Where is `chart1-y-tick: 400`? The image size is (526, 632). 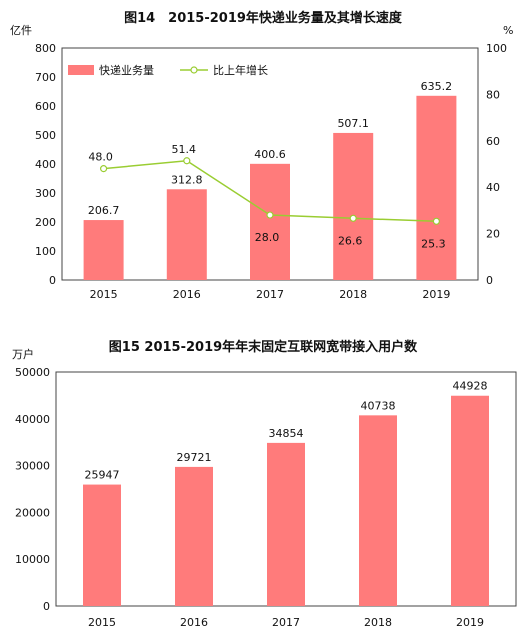 chart1-y-tick: 400 is located at coordinates (45, 164).